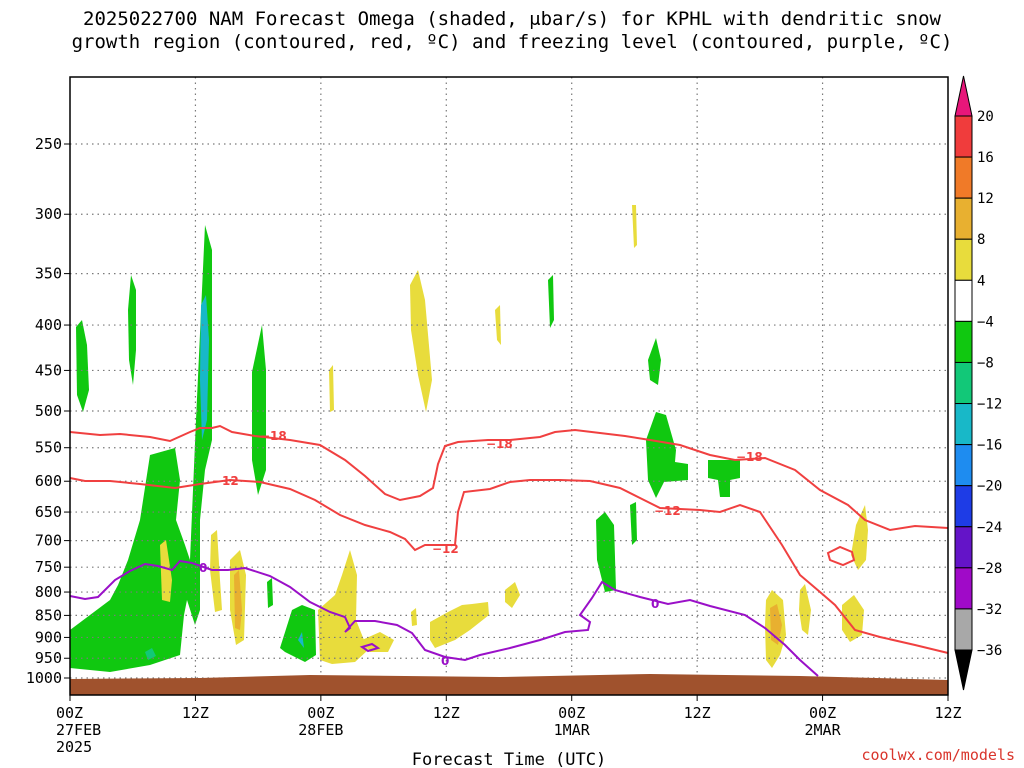 The image size is (1024, 768). Describe the element at coordinates (48, 541) in the screenshot. I see `y-tick-label: 700` at that location.